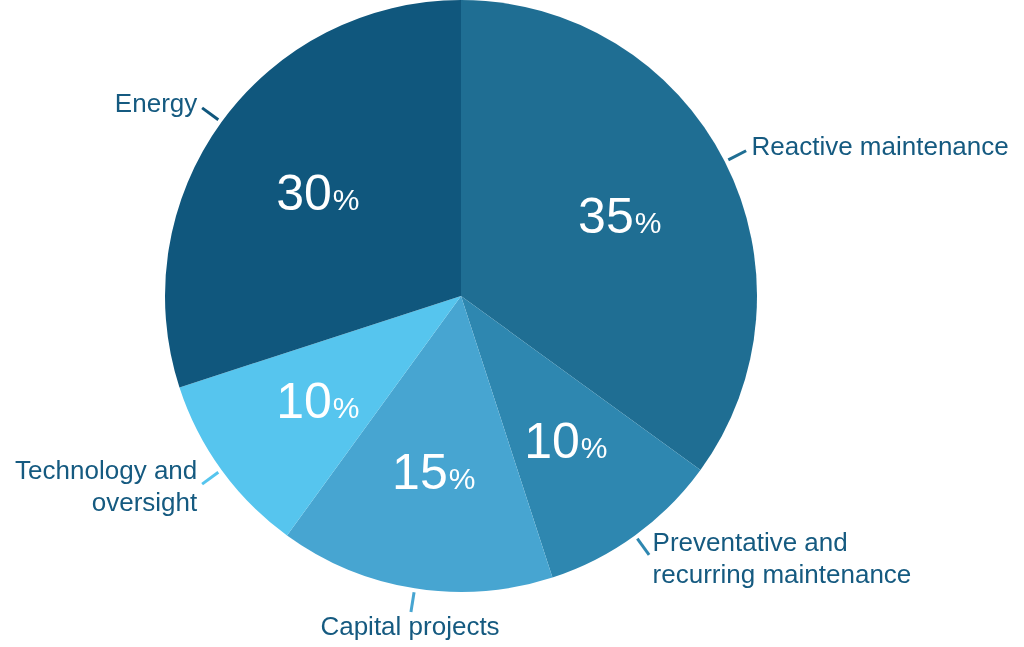 The height and width of the screenshot is (647, 1024). What do you see at coordinates (620, 216) in the screenshot?
I see `data-label: 35%` at bounding box center [620, 216].